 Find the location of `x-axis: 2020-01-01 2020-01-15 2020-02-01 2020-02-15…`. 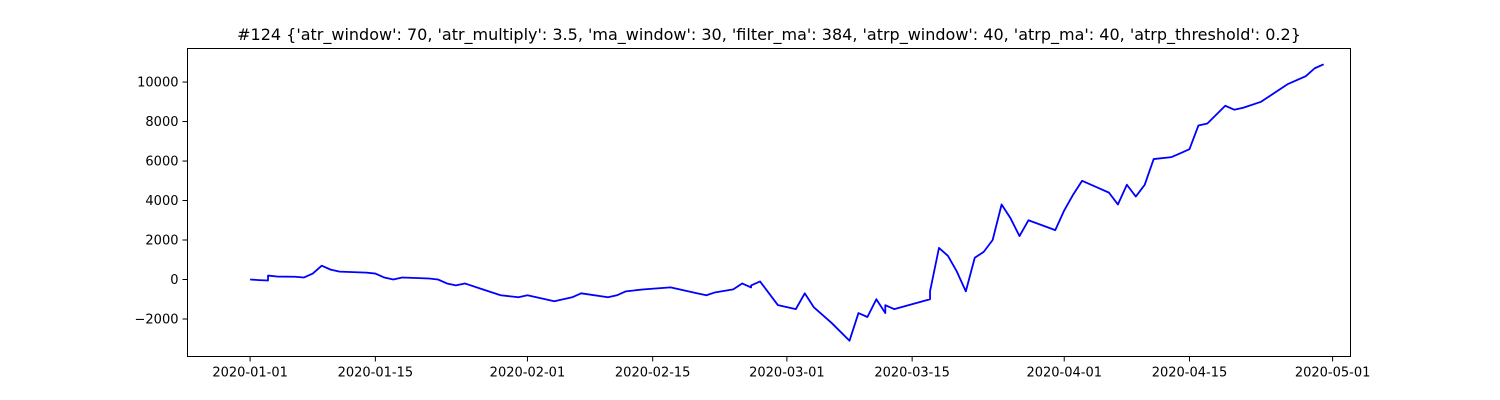

x-axis: 2020-01-01 2020-01-15 2020-02-01 2020-02-15… is located at coordinates (791, 368).